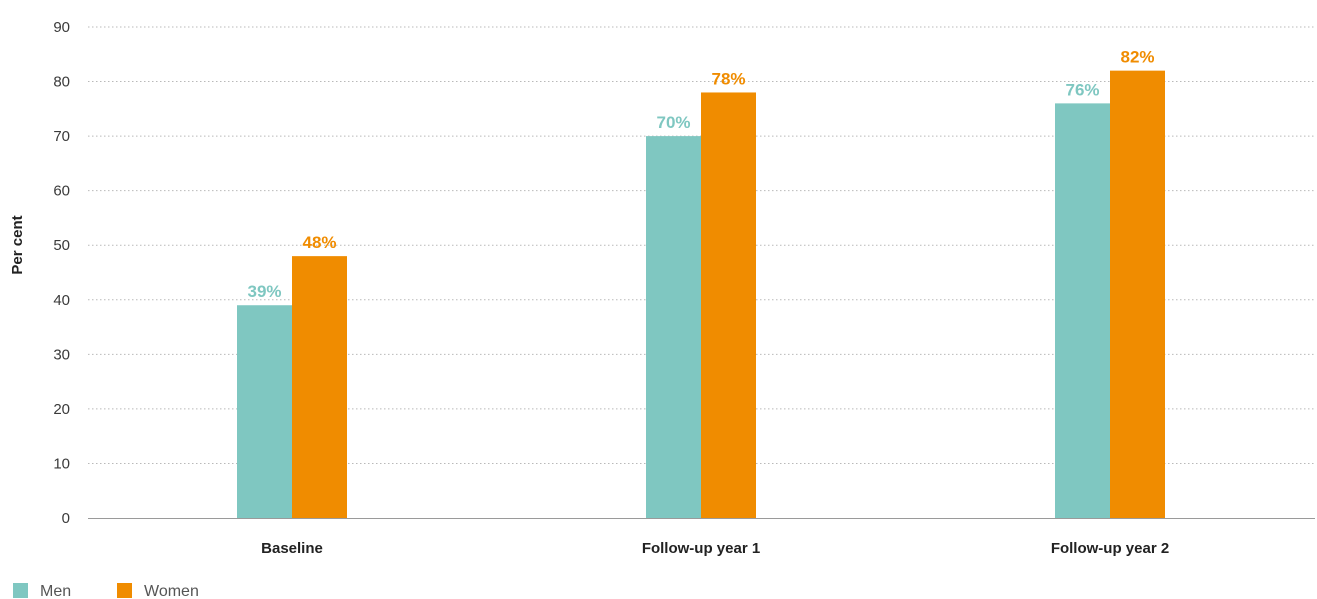  Describe the element at coordinates (55, 591) in the screenshot. I see `legend-label-men: Men` at that location.